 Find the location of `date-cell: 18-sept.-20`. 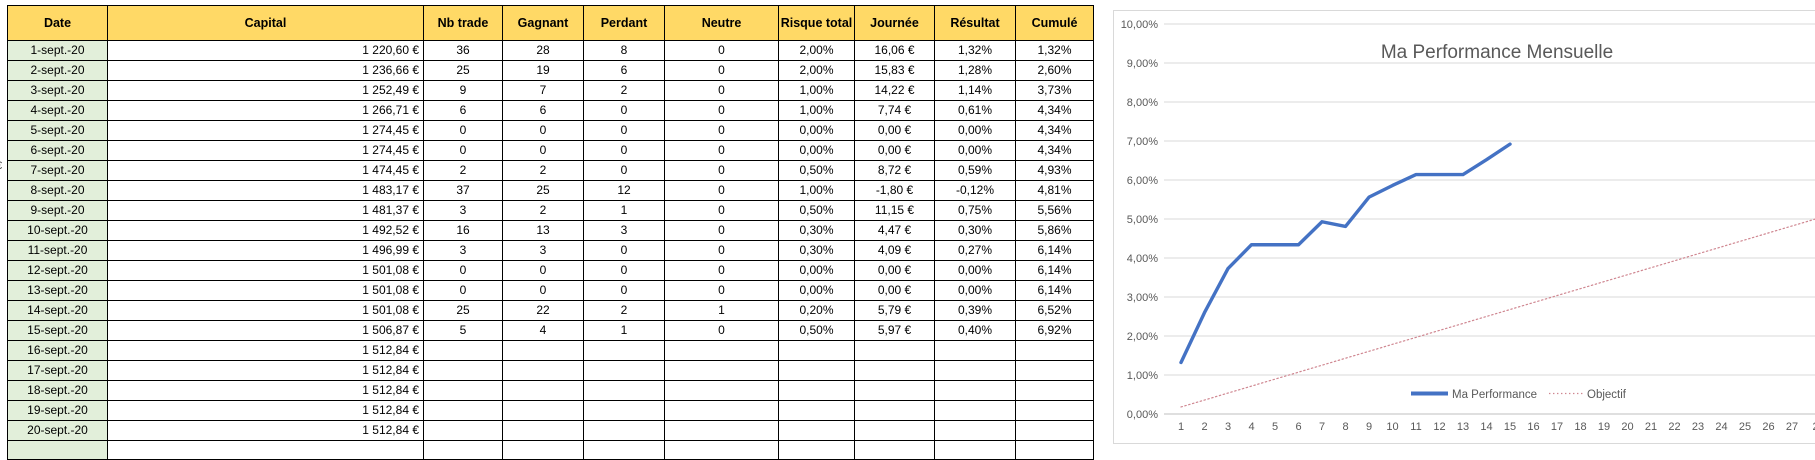

date-cell: 18-sept.-20 is located at coordinates (57, 390).